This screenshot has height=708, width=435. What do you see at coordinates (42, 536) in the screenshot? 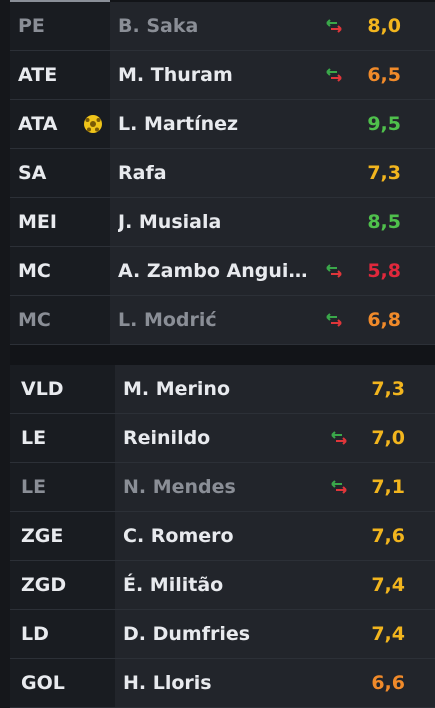
I see `player-position: ZGE` at bounding box center [42, 536].